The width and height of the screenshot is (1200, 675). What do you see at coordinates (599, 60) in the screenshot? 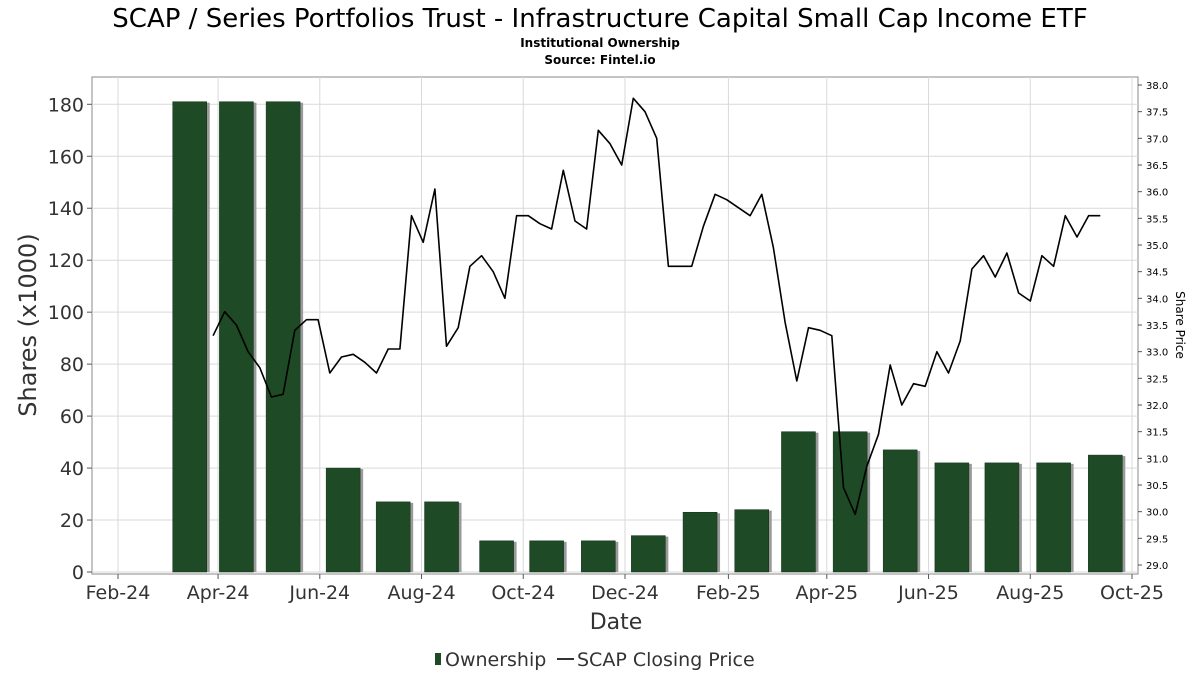
I see `chart-source: Source: Fintel.io` at bounding box center [599, 60].